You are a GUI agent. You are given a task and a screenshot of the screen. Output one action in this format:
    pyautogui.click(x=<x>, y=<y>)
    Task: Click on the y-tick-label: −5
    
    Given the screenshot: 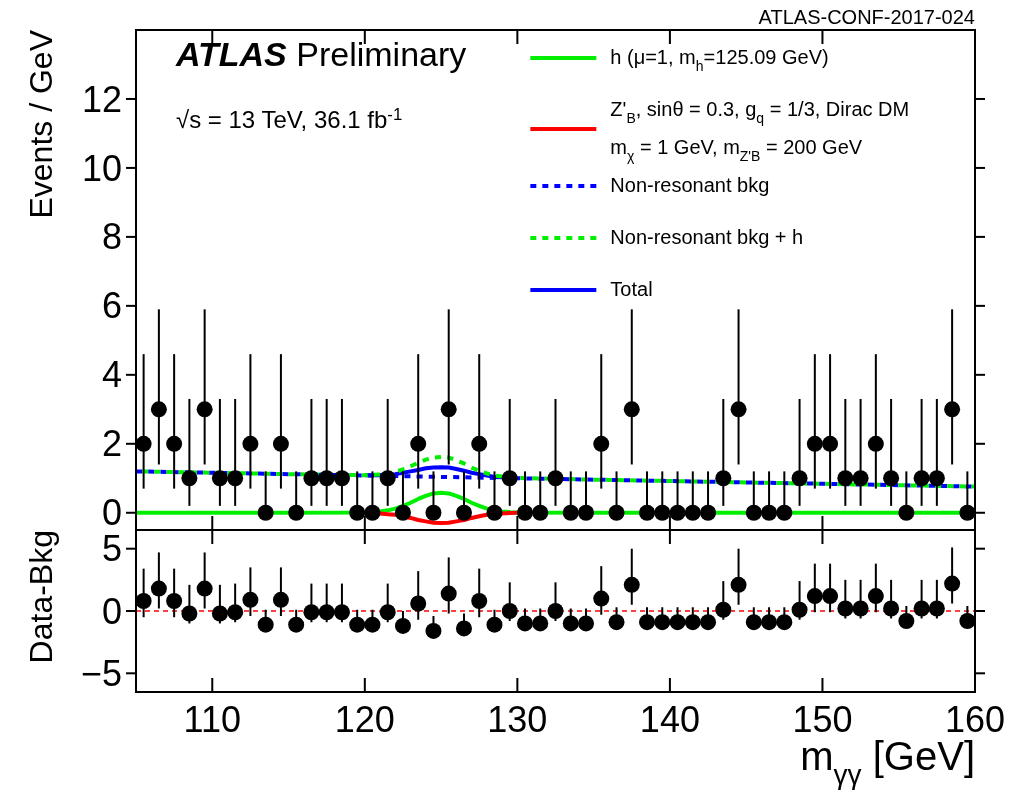 What is the action you would take?
    pyautogui.click(x=101, y=673)
    